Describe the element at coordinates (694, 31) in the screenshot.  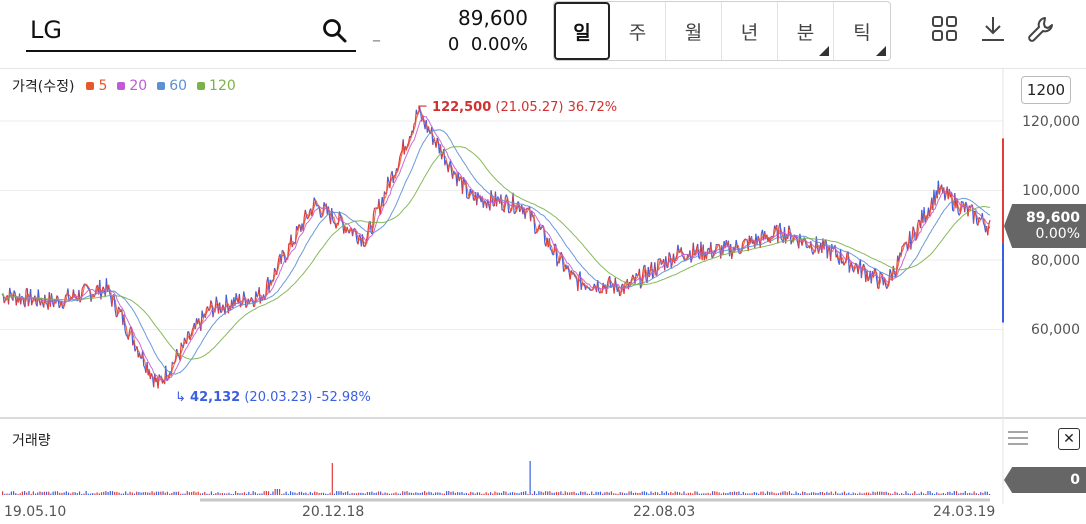
I see `tab-timeframe: 월` at that location.